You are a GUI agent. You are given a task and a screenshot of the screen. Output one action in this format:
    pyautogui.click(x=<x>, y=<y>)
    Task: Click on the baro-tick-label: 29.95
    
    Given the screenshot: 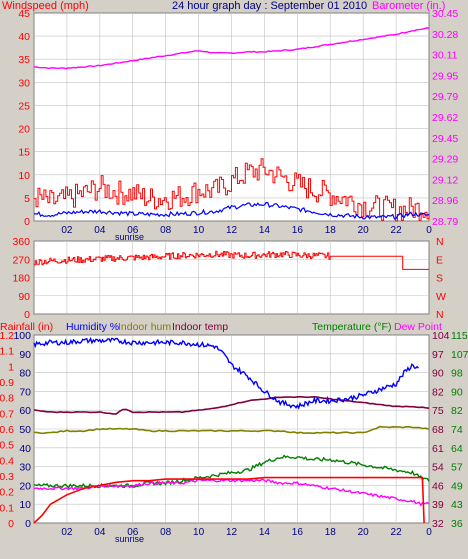 What is the action you would take?
    pyautogui.click(x=445, y=76)
    